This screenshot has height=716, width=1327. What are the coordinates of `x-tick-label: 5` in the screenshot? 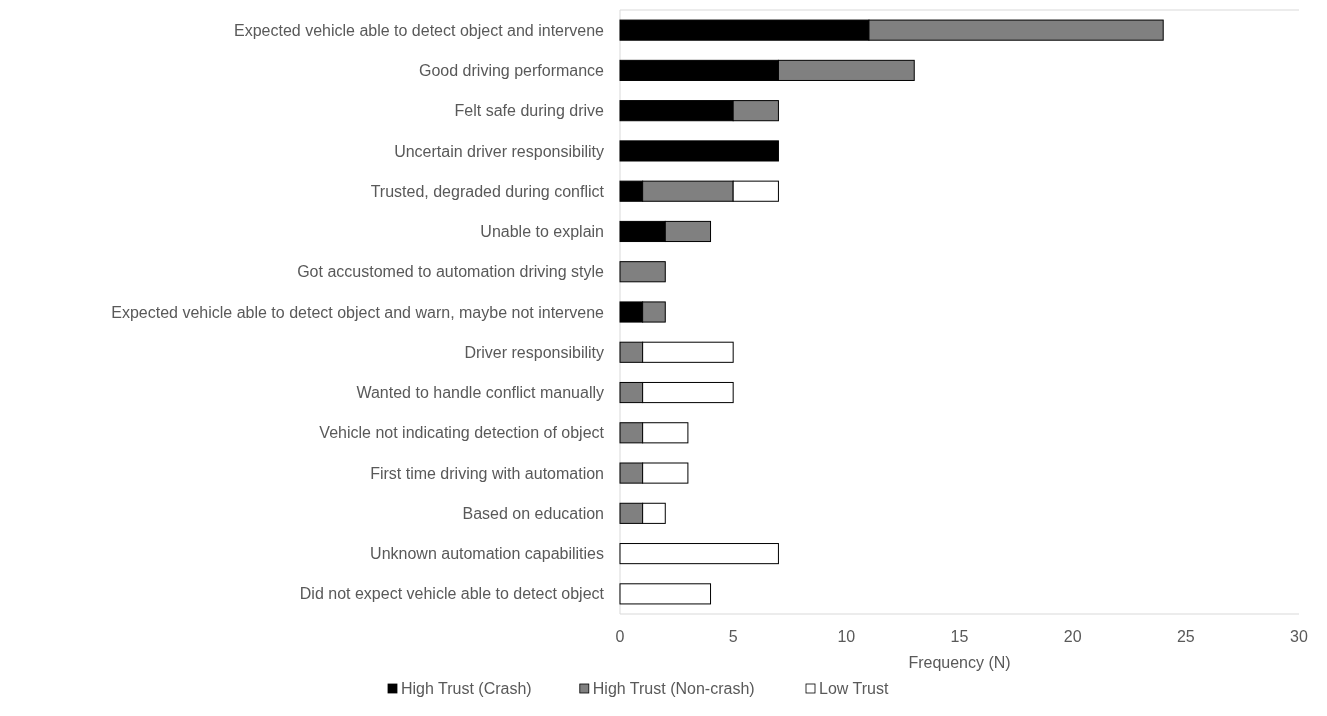 It's located at (733, 636).